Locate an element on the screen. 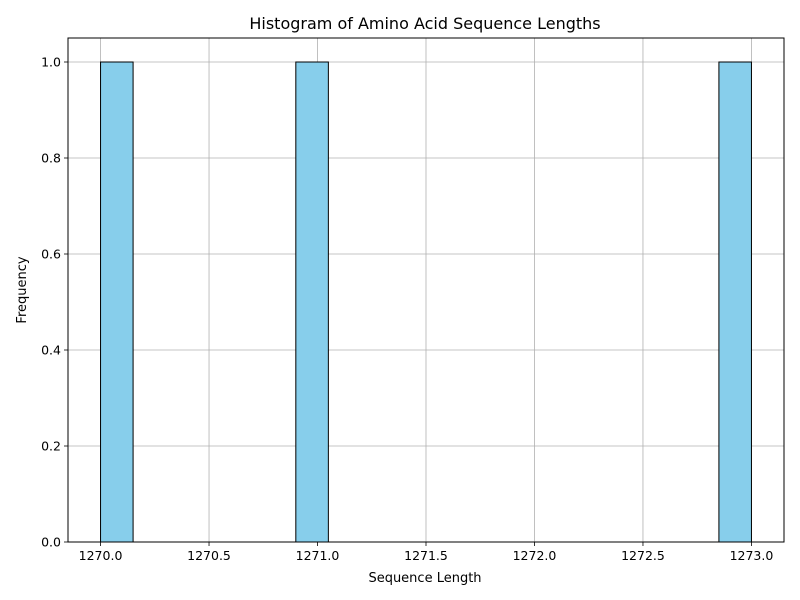  x-tick-label: 1271.0 is located at coordinates (318, 555).